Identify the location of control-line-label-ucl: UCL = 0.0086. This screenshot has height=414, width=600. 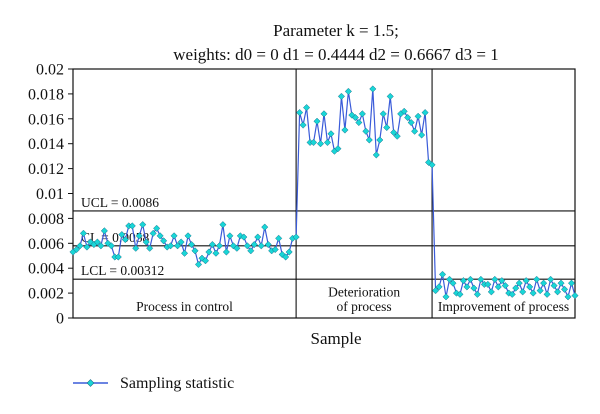
(120, 202).